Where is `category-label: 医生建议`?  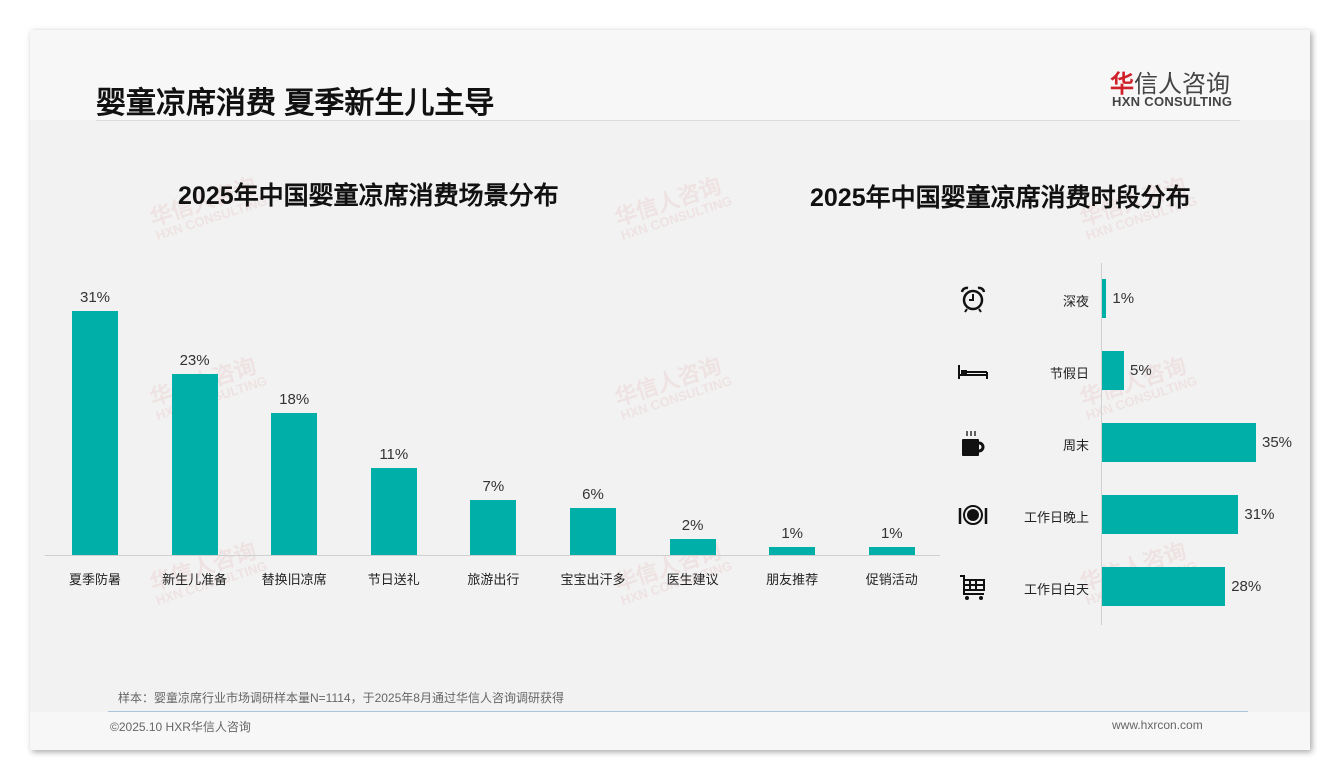 category-label: 医生建议 is located at coordinates (692, 579).